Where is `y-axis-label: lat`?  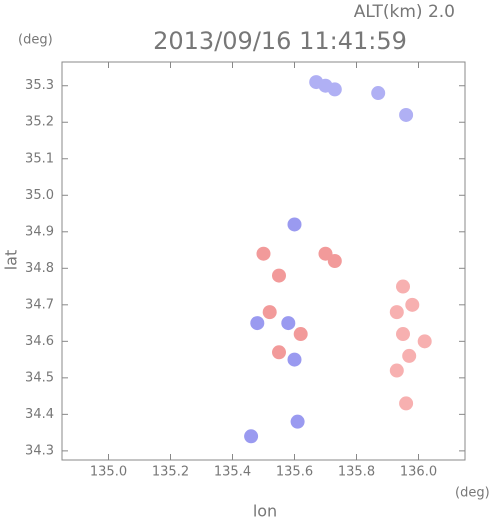
y-axis-label: lat is located at coordinates (11, 260).